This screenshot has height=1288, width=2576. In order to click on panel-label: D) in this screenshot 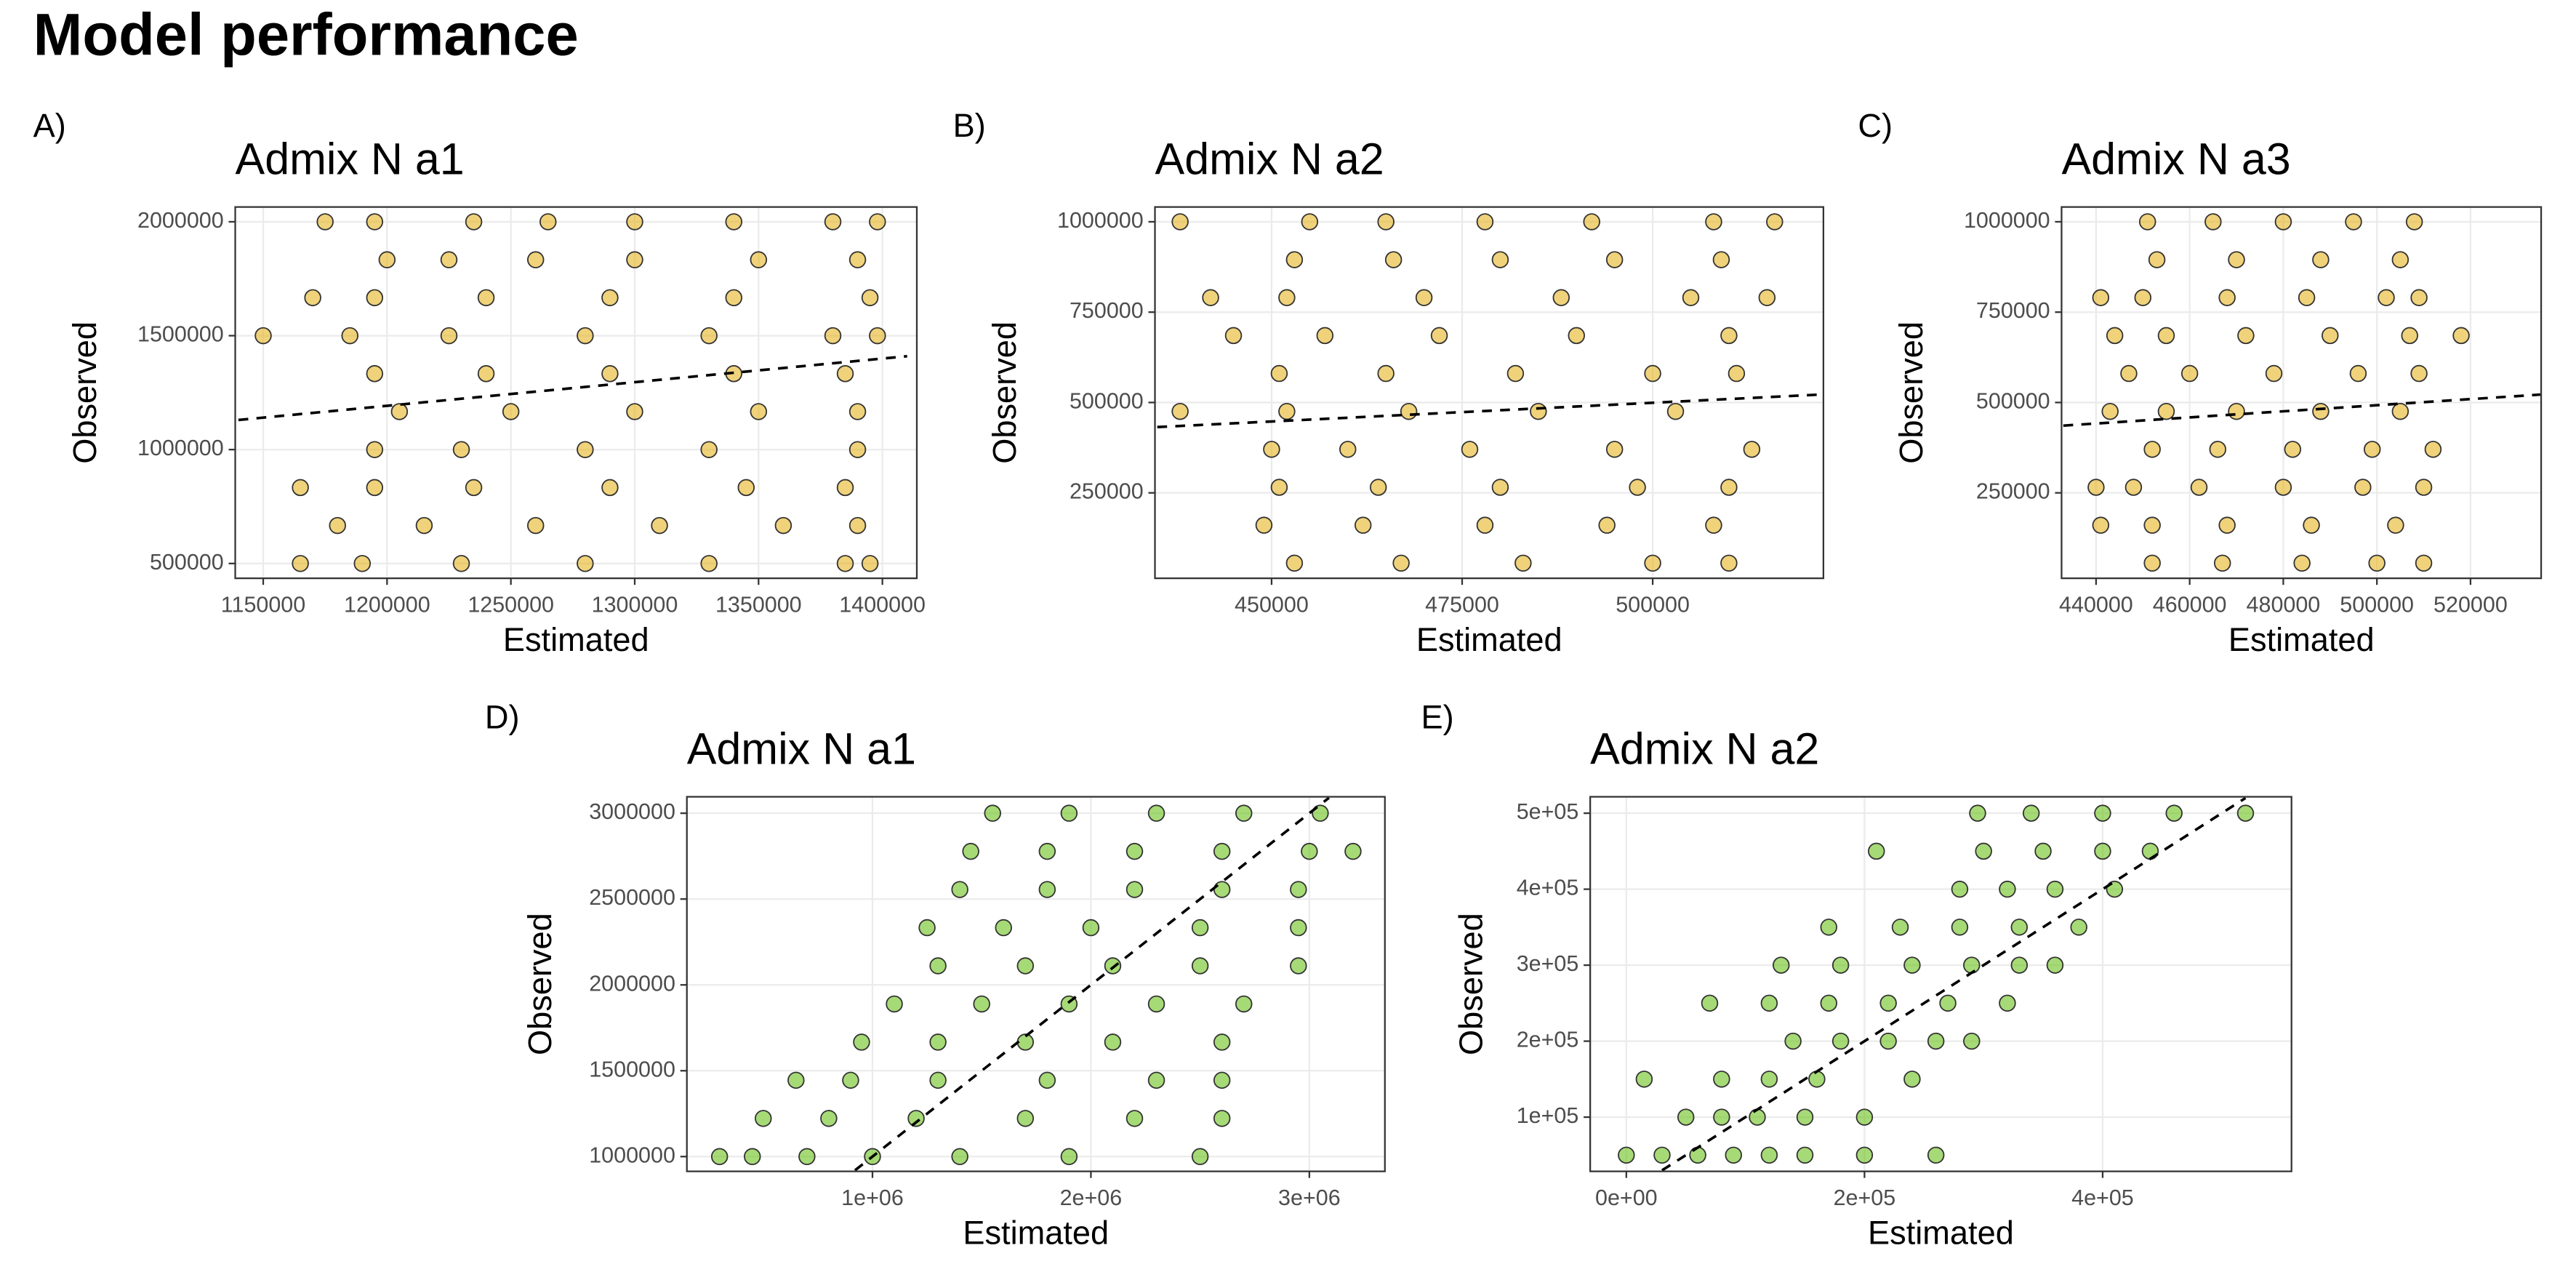, I will do `click(502, 716)`.